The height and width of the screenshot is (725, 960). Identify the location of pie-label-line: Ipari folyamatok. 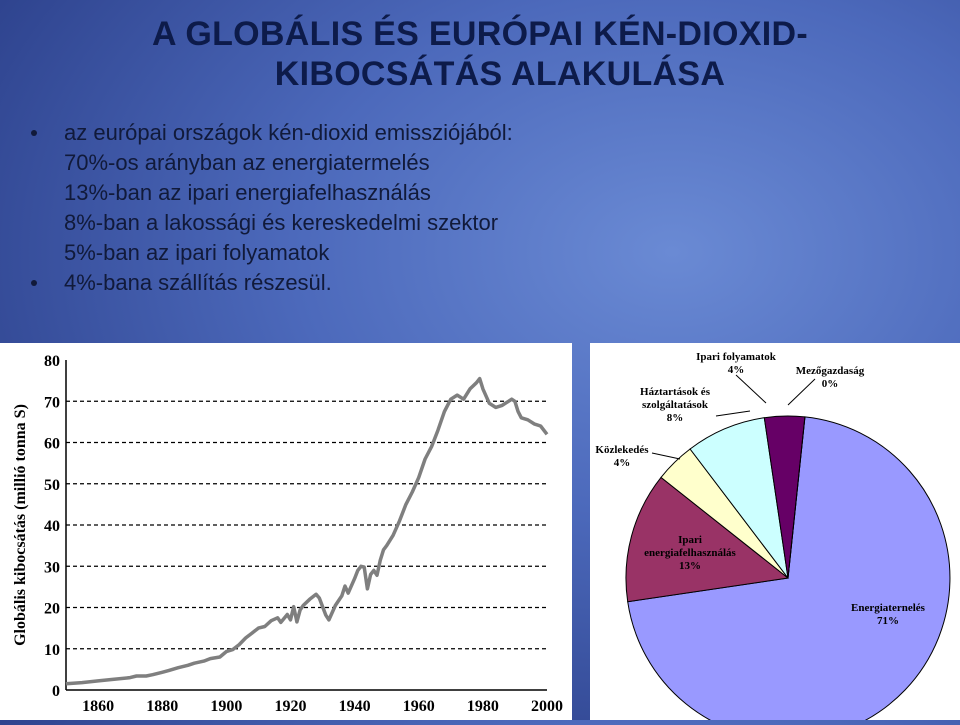
(736, 357).